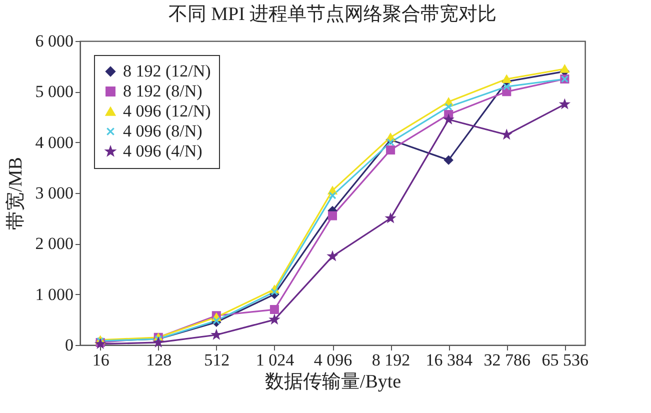 The width and height of the screenshot is (651, 413). Describe the element at coordinates (54, 92) in the screenshot. I see `y-tick-label: 5 000` at that location.